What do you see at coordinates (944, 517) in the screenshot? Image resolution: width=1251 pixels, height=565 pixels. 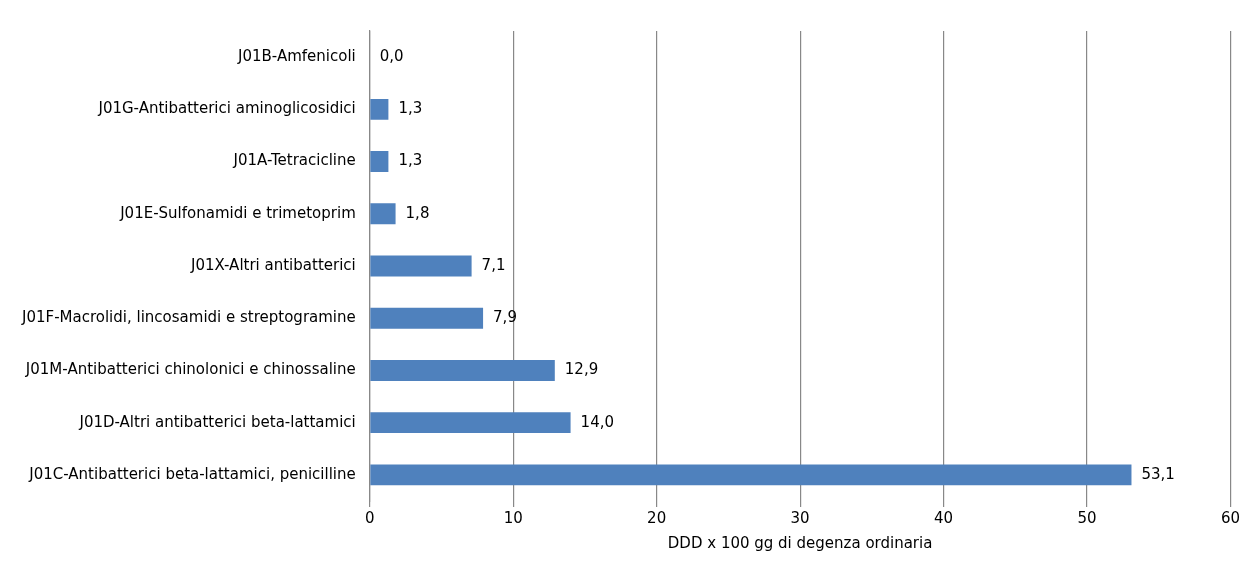 I see `x-tick-label: 40` at bounding box center [944, 517].